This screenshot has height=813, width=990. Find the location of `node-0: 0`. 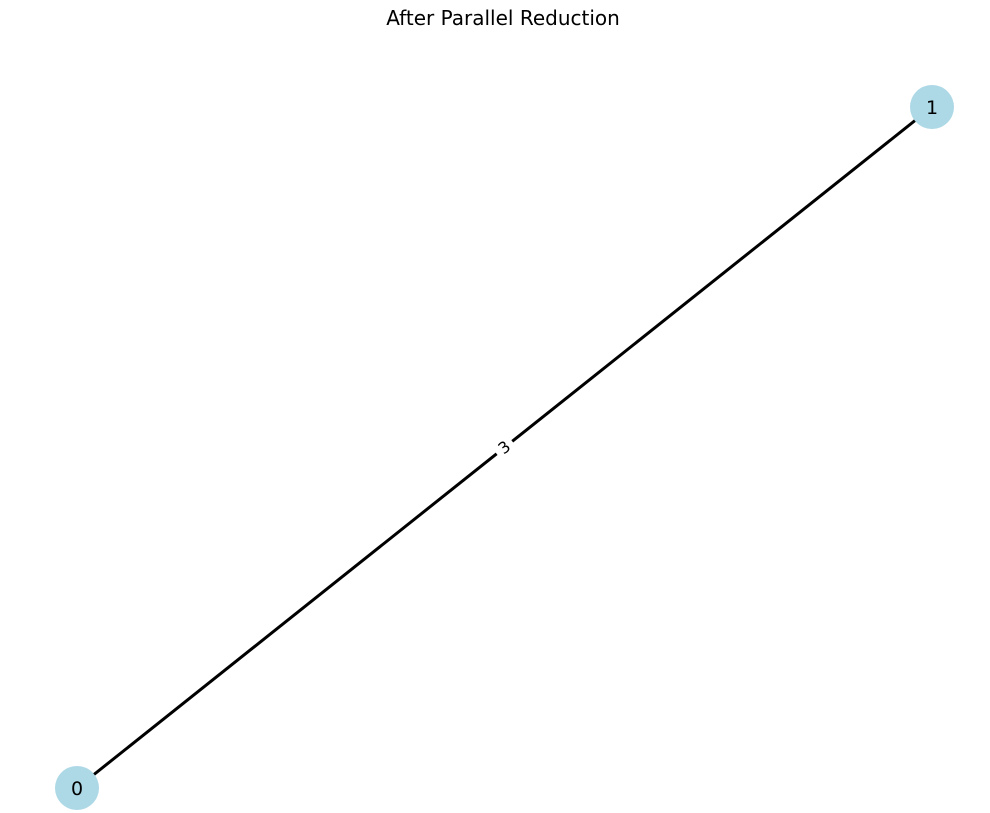

node-0: 0 is located at coordinates (77, 788).